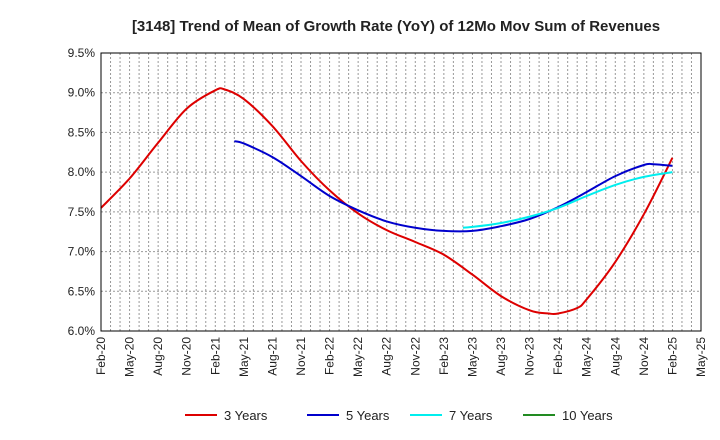 The width and height of the screenshot is (720, 440). Describe the element at coordinates (587, 415) in the screenshot. I see `legend-label: 10 Years` at that location.